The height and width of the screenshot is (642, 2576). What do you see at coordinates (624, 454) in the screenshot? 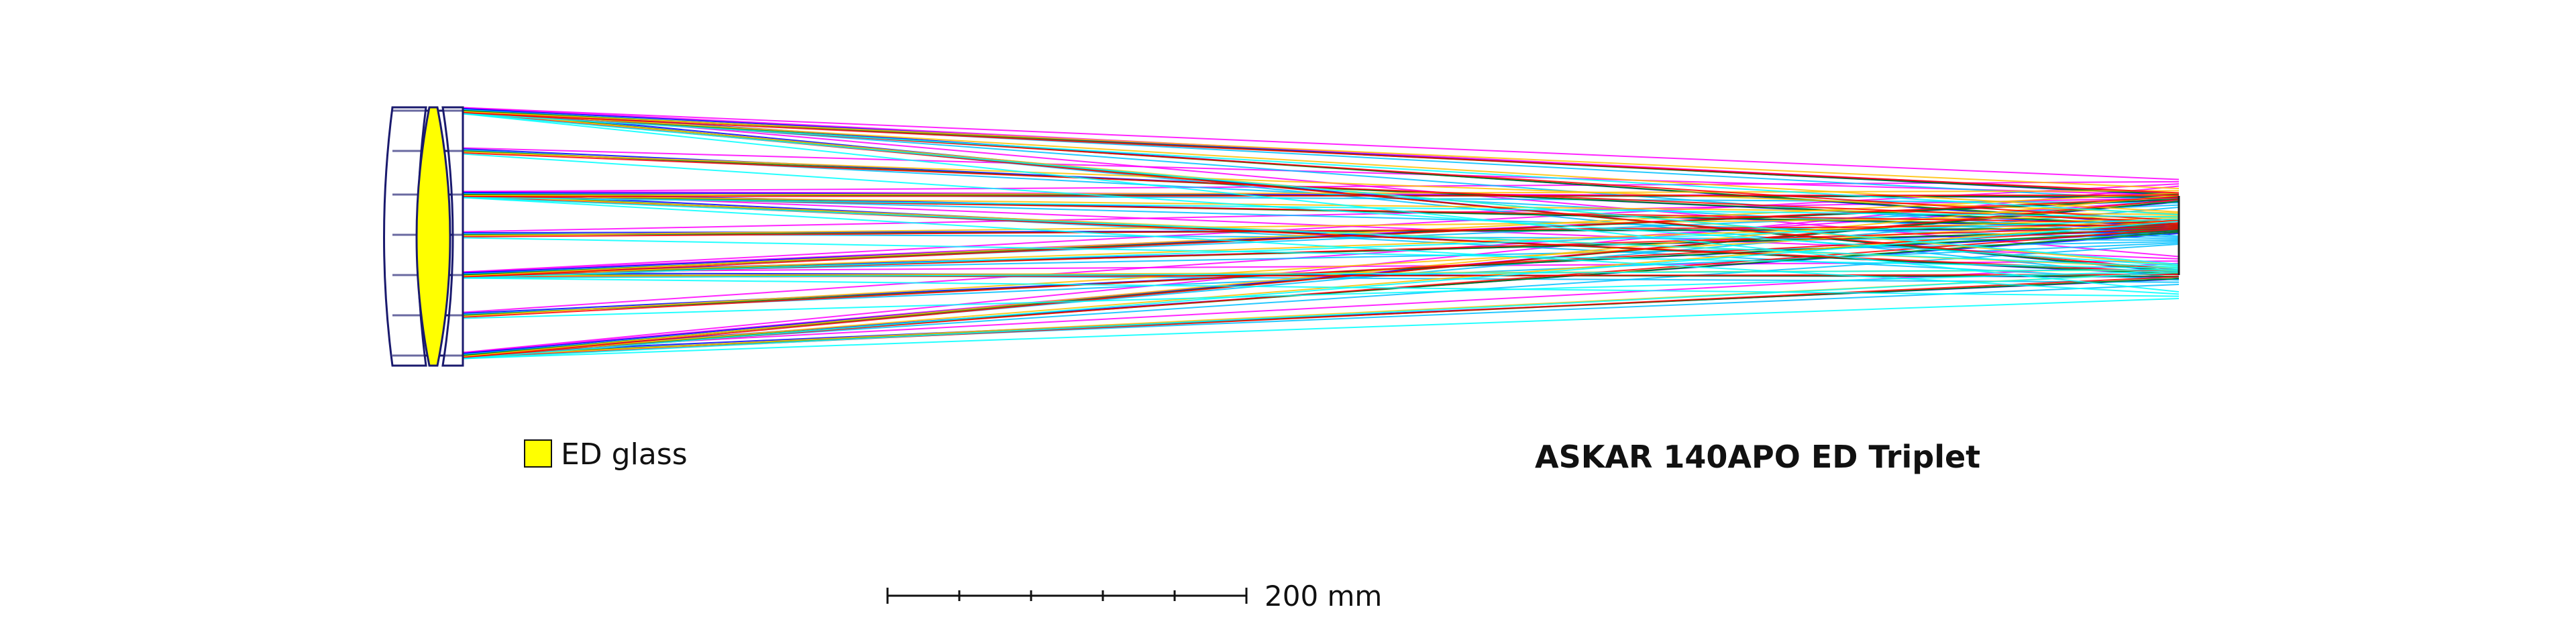
I see `ed-glass-legend-label: ED glass` at bounding box center [624, 454].